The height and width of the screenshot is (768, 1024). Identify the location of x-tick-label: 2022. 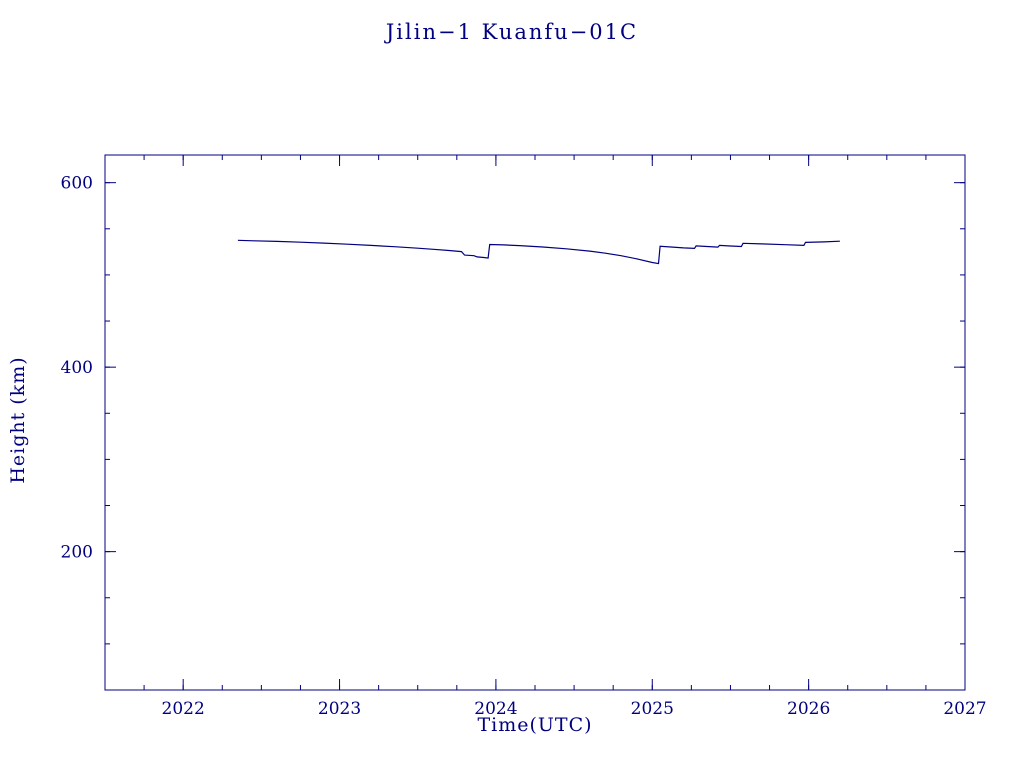
(183, 709).